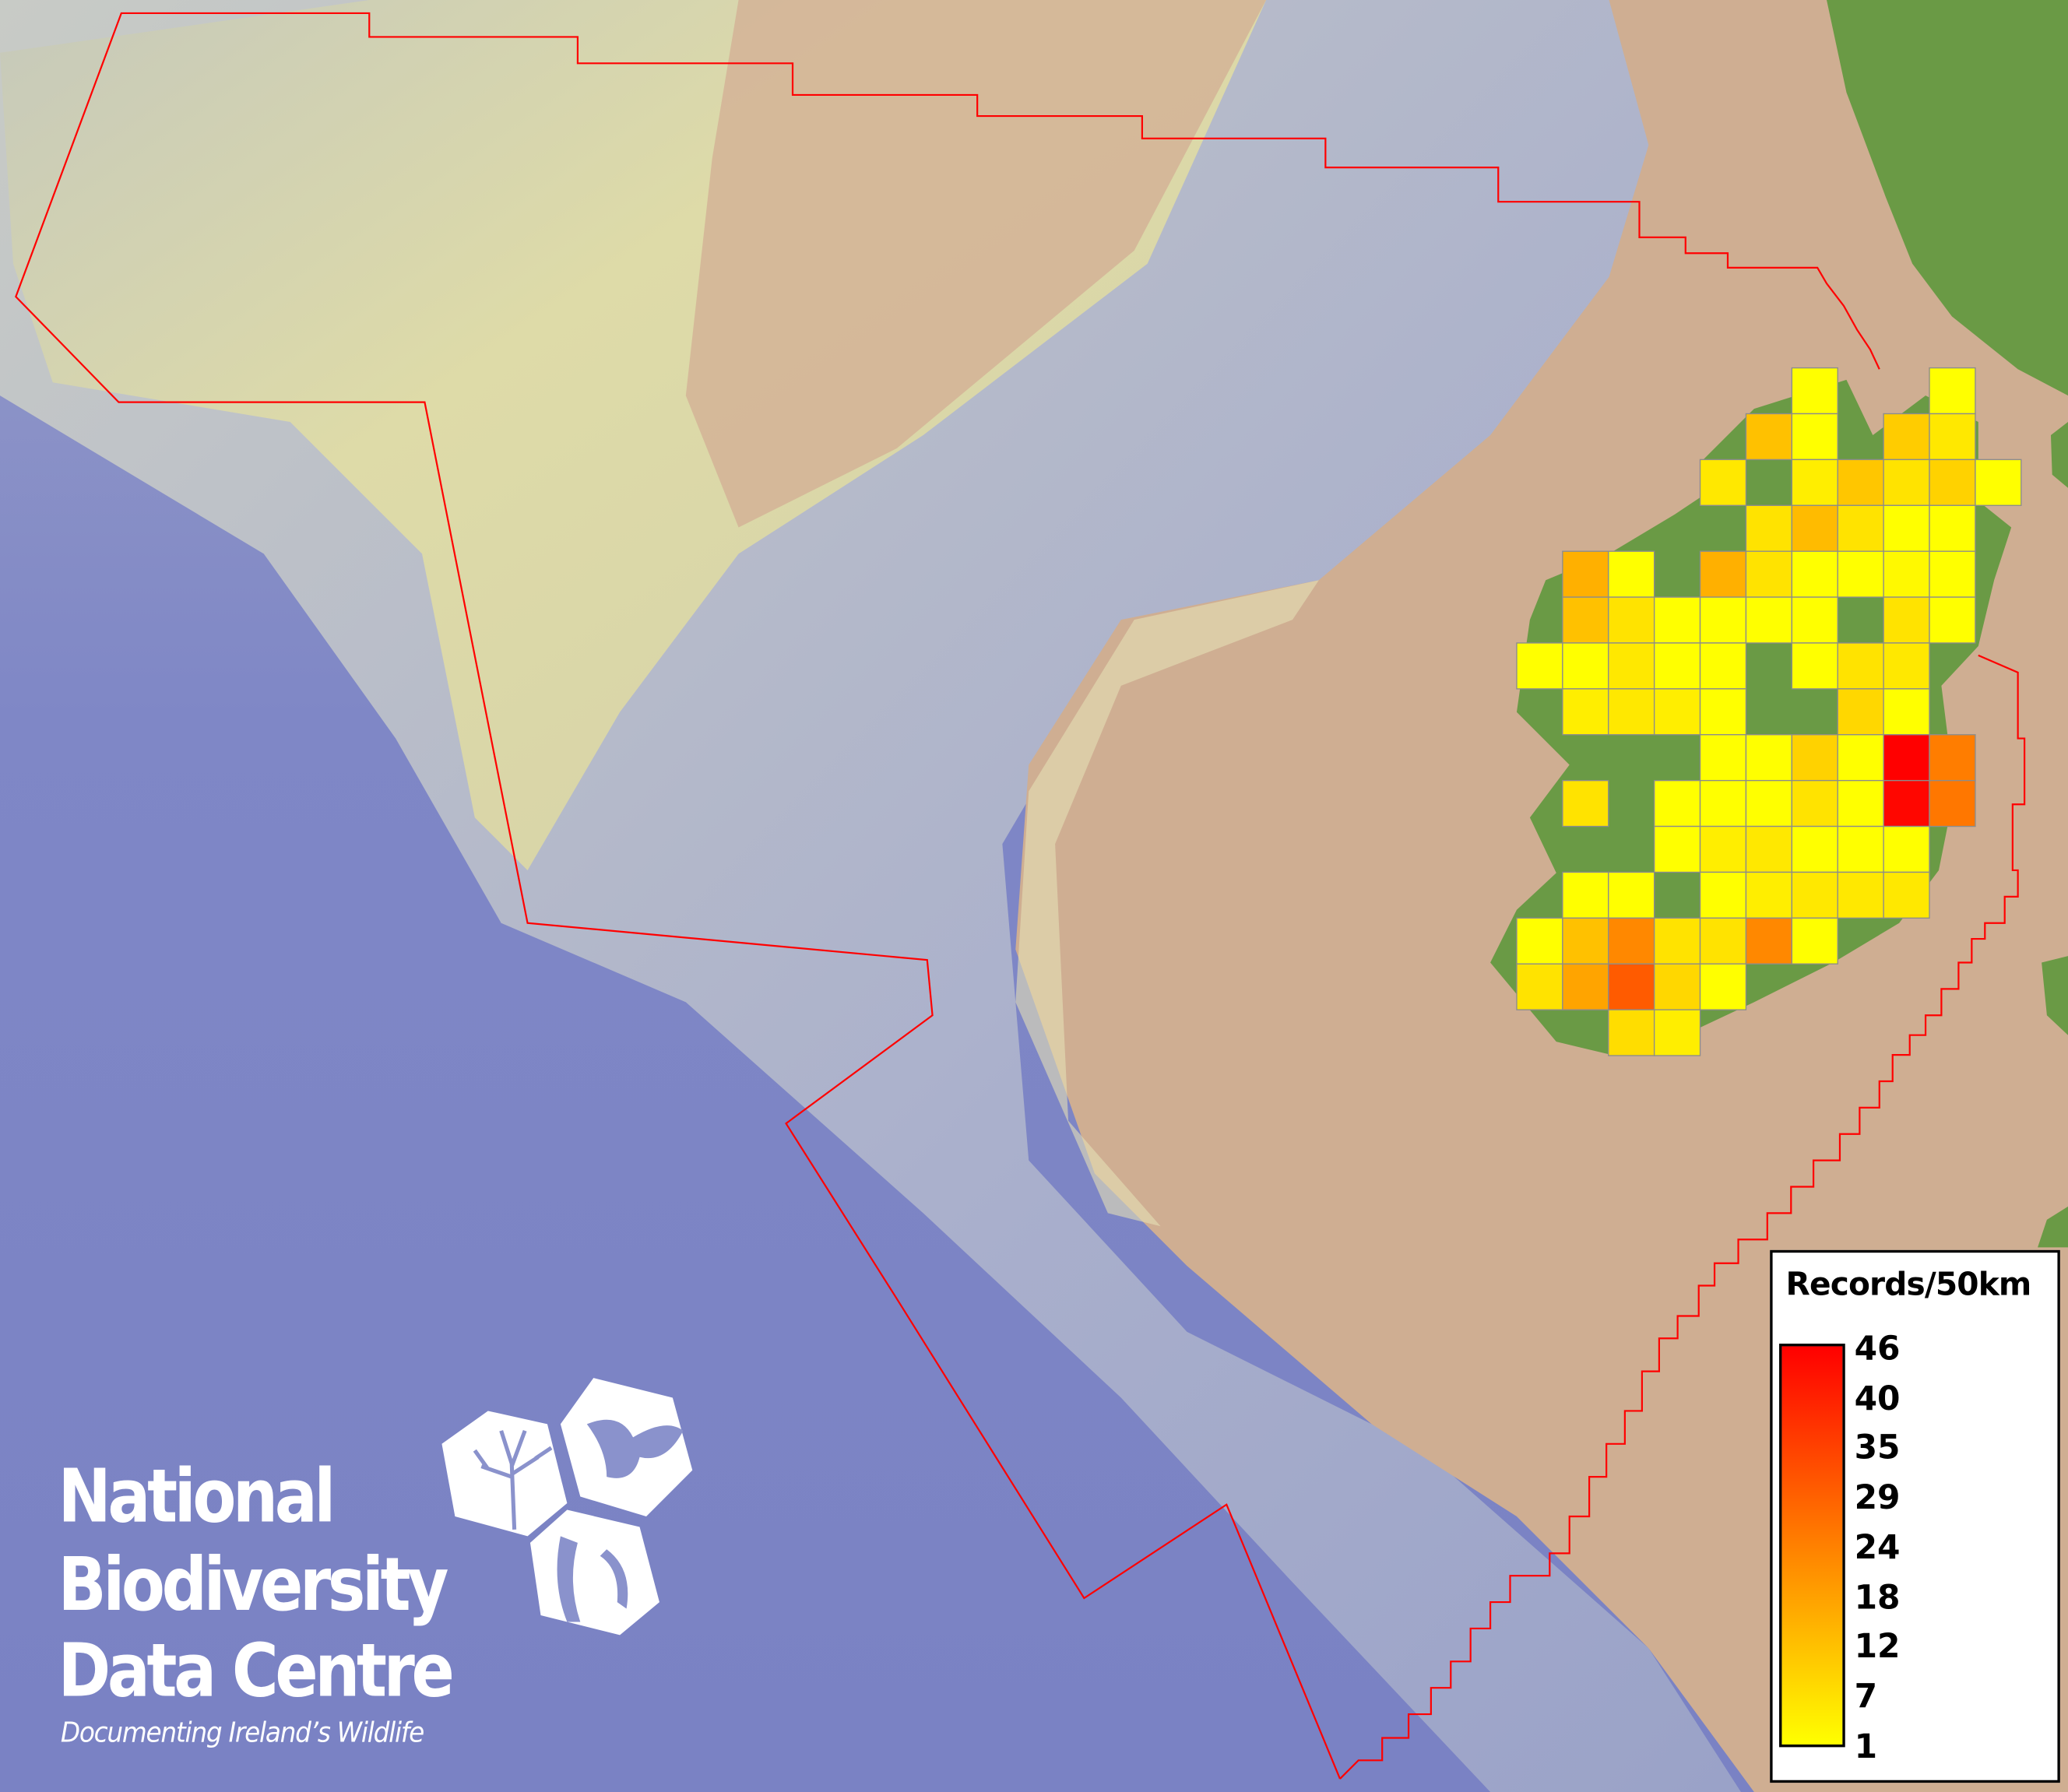 Image resolution: width=2068 pixels, height=1792 pixels. I want to click on seahorse-icon, so click(594, 1572).